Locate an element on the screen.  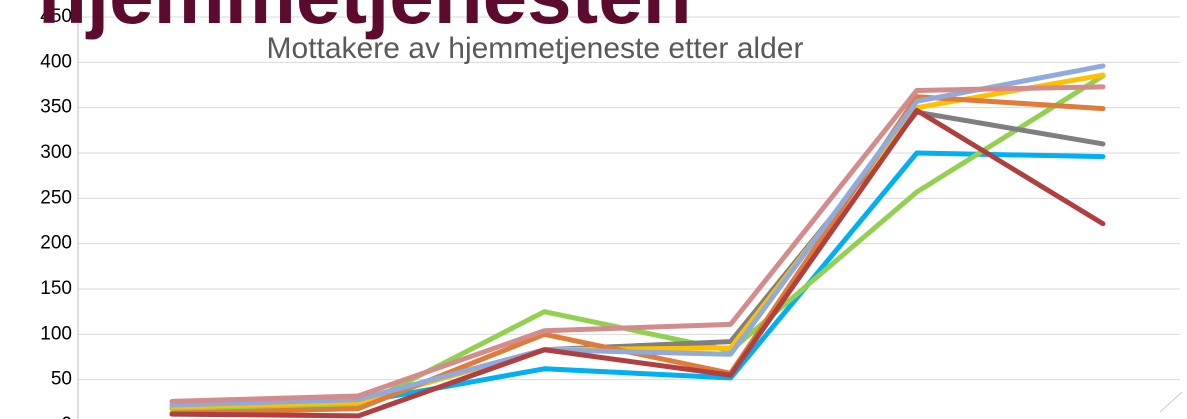
y-tick-label: 250 is located at coordinates (56, 197).